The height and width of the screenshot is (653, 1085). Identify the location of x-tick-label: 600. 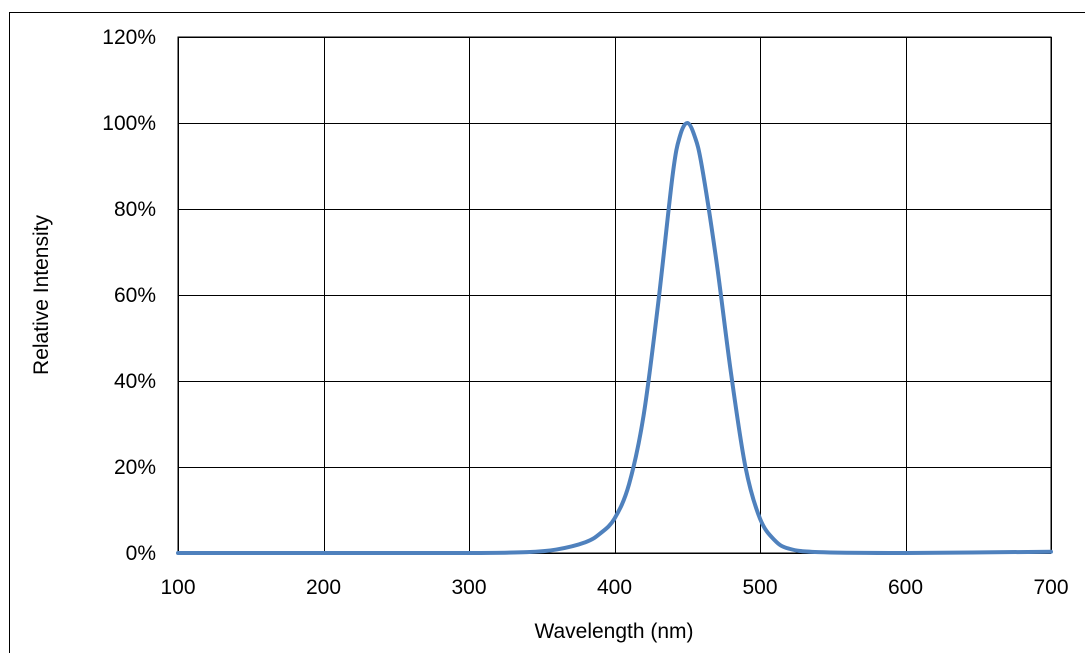
(905, 587).